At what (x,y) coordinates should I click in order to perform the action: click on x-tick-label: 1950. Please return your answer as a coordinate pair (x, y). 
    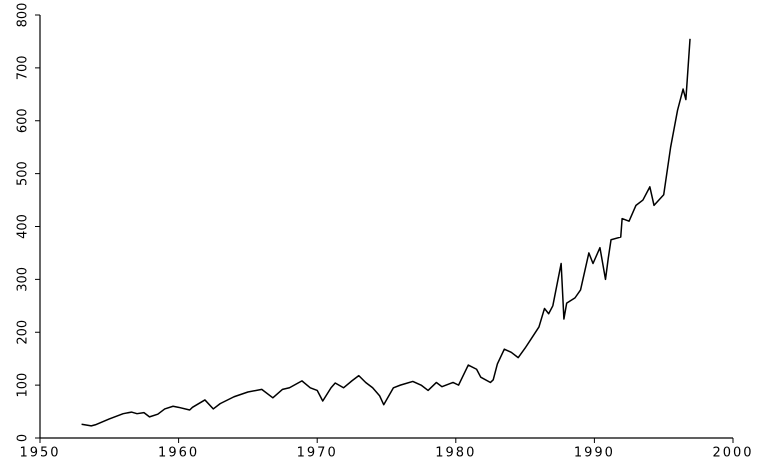
    Looking at the image, I should click on (39, 453).